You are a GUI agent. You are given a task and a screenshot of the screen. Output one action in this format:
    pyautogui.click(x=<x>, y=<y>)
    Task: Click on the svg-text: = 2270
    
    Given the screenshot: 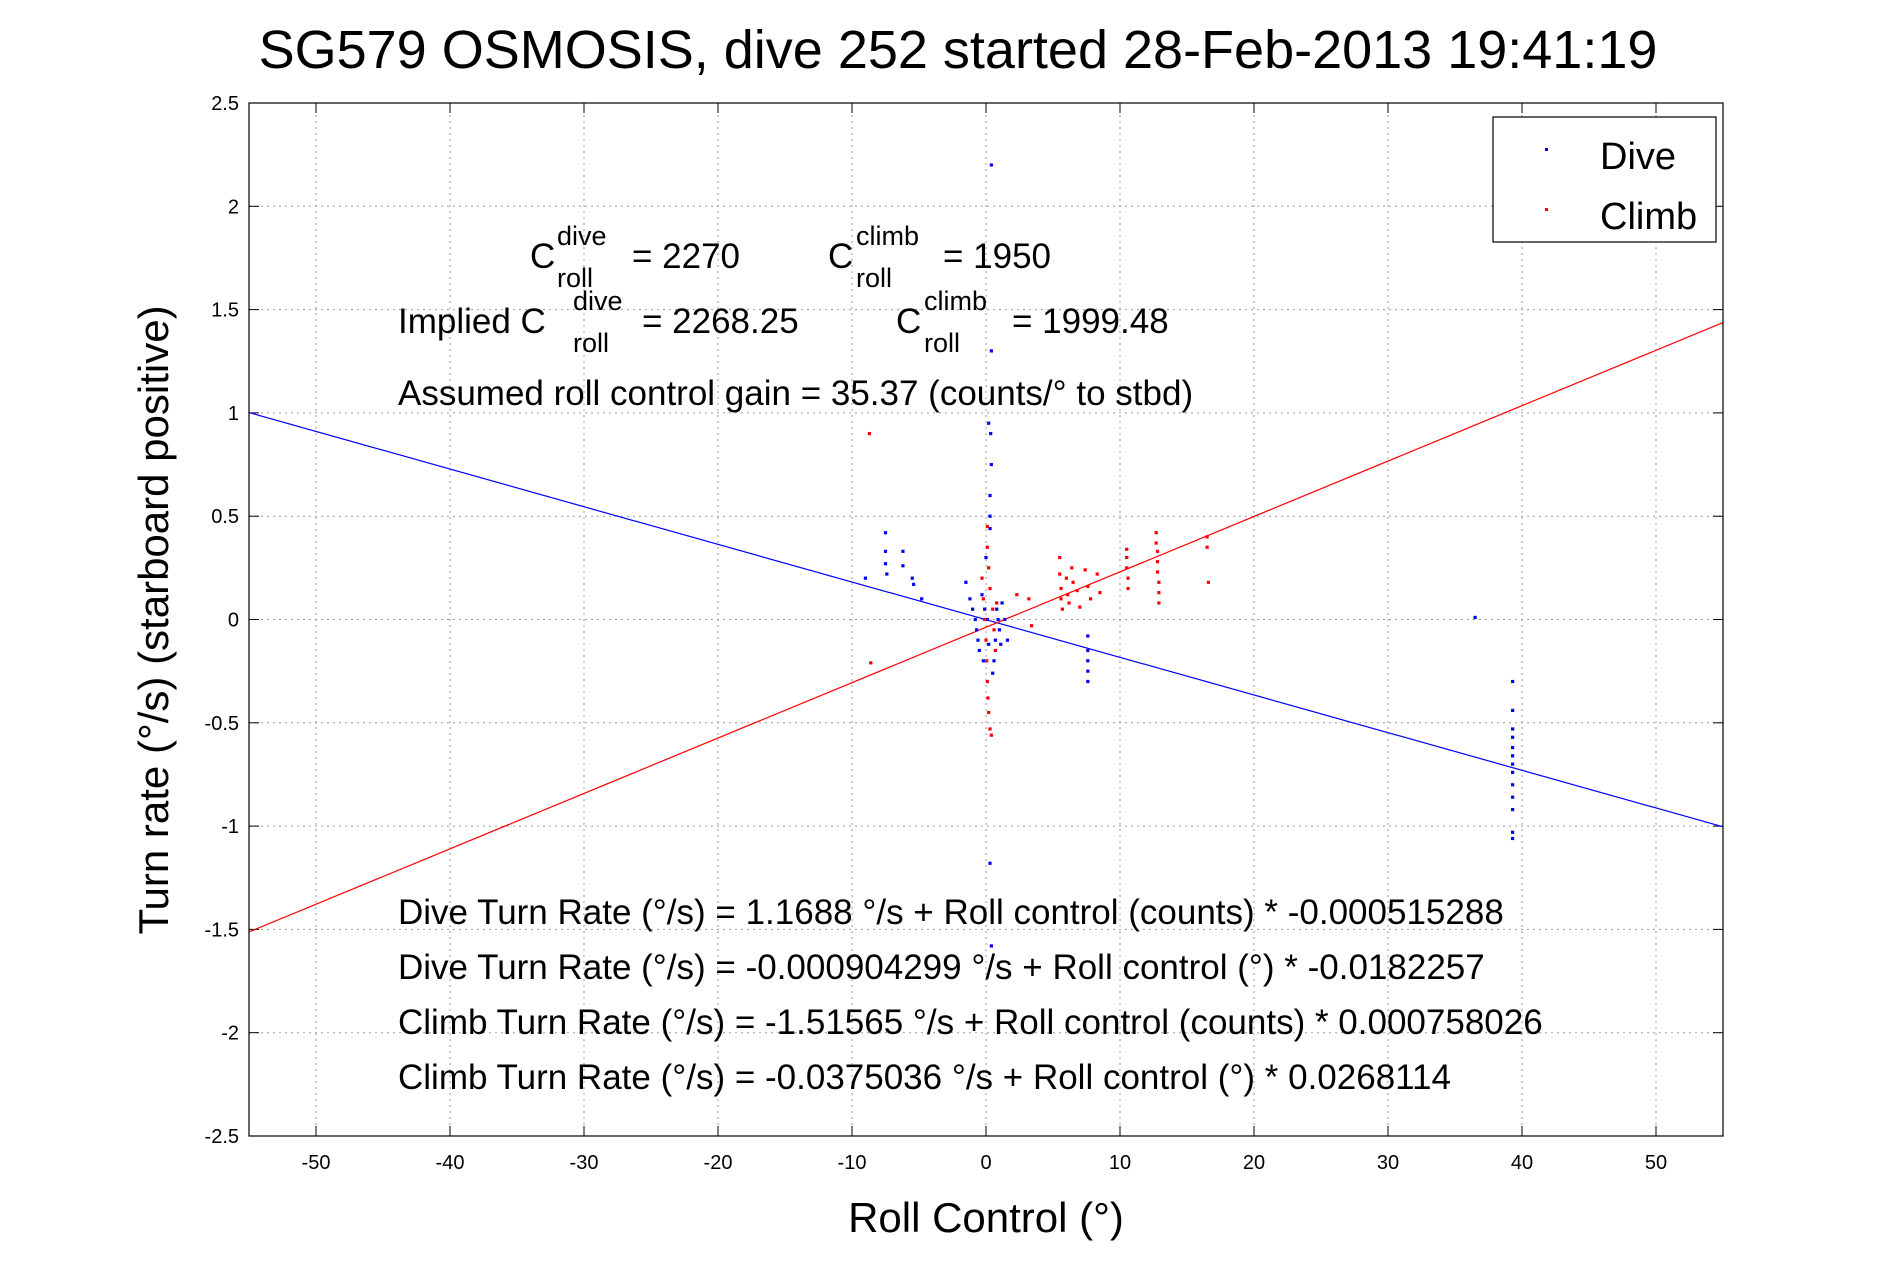 What is the action you would take?
    pyautogui.click(x=686, y=256)
    